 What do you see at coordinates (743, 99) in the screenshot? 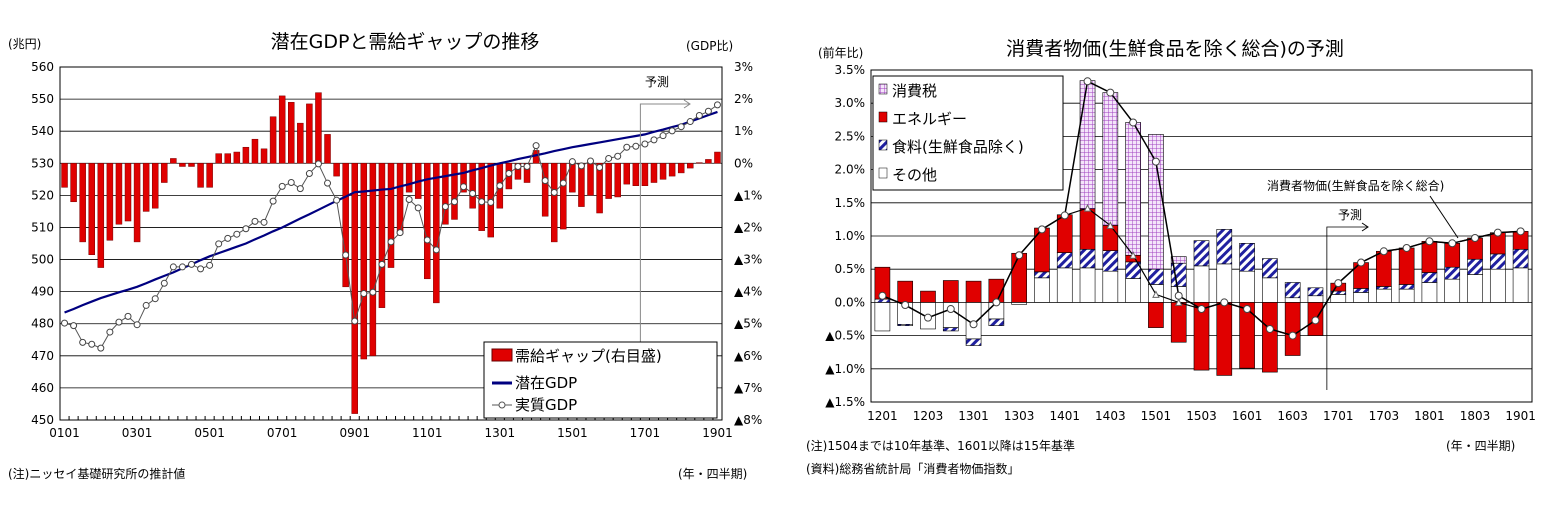
I see `right-y-tick-label: 2%` at bounding box center [743, 99].